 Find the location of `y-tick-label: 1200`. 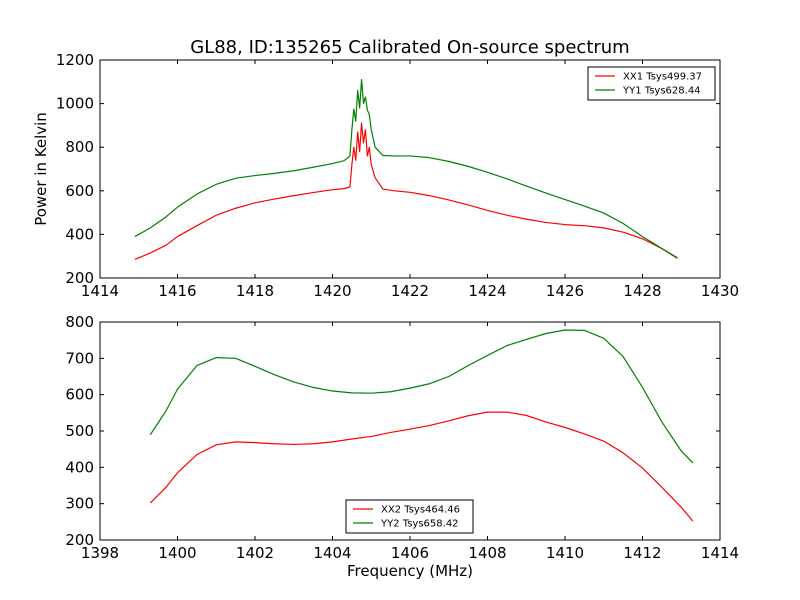

y-tick-label: 1200 is located at coordinates (75, 60).